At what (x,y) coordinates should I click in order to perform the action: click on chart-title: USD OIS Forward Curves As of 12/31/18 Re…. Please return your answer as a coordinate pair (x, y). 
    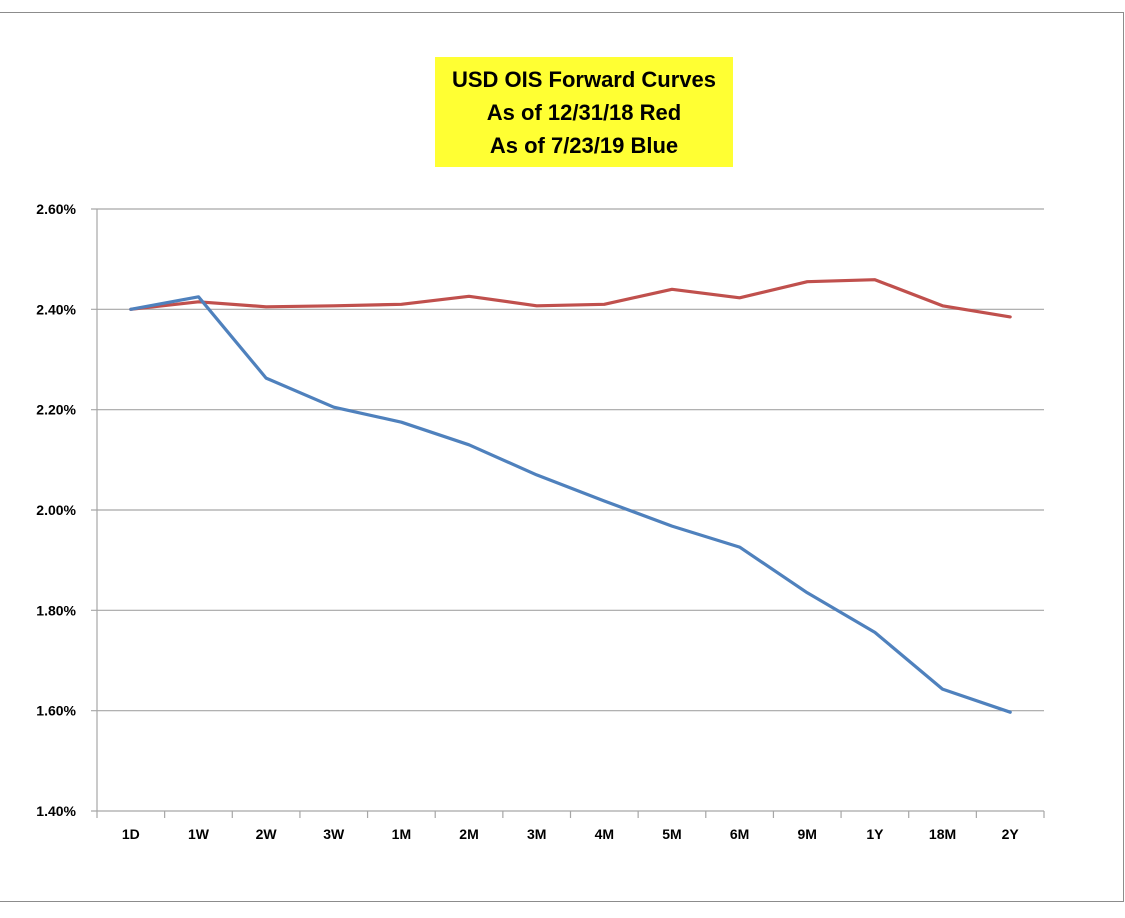
    Looking at the image, I should click on (584, 112).